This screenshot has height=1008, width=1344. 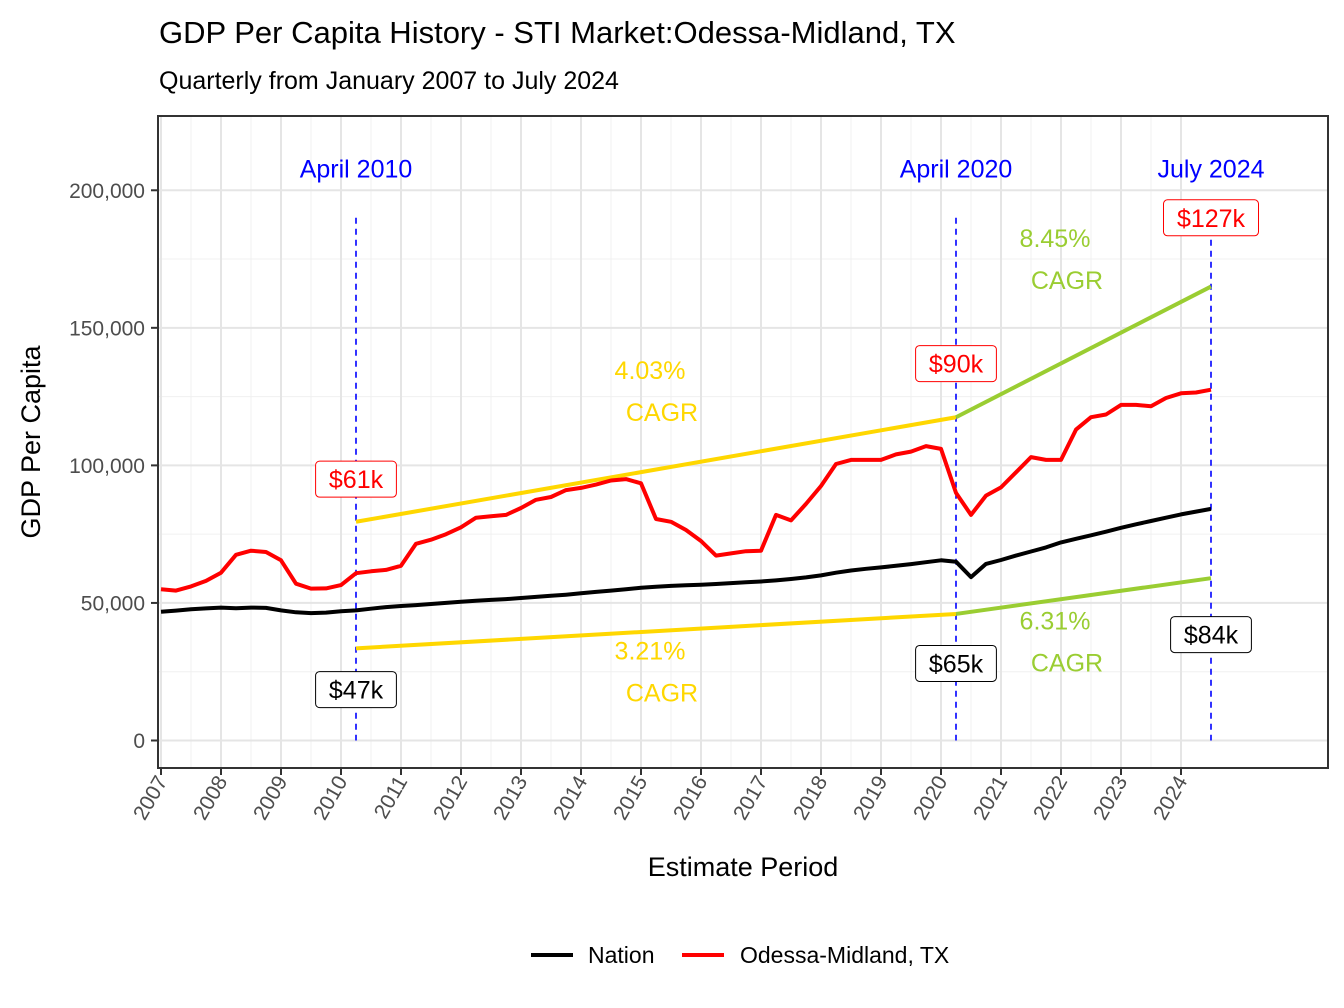 I want to click on cagr-percent: 6.31%, so click(x=1055, y=621).